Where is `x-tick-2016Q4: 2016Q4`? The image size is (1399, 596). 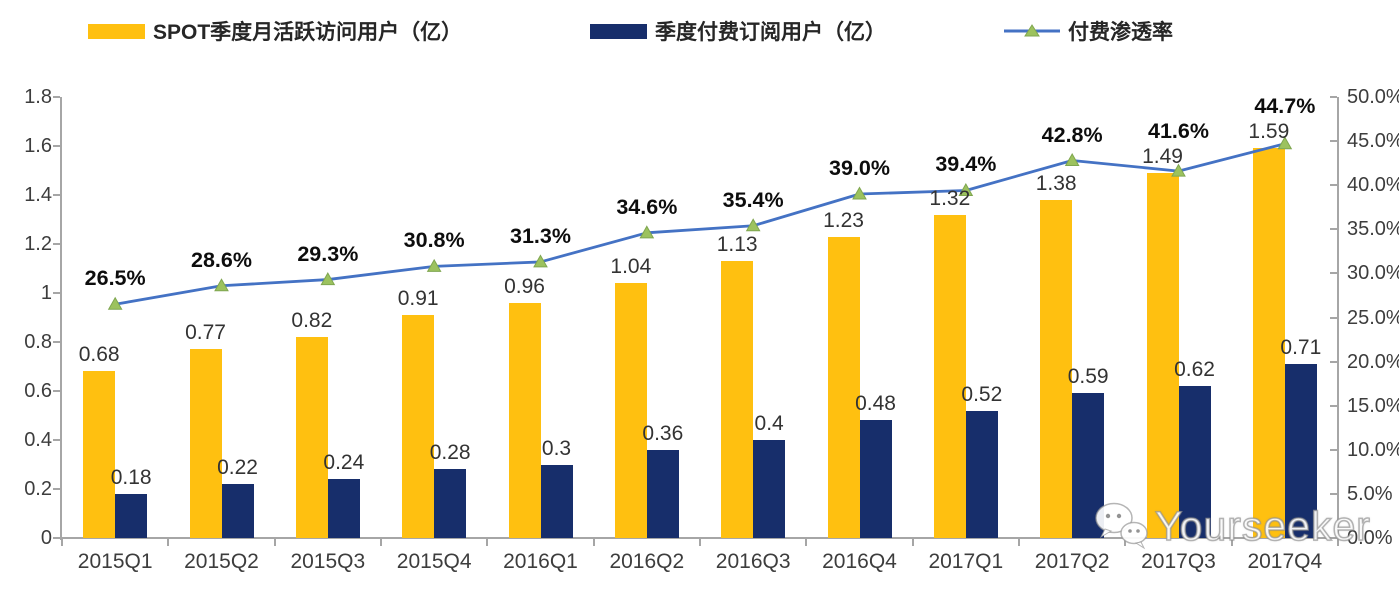 x-tick-2016Q4: 2016Q4 is located at coordinates (859, 561).